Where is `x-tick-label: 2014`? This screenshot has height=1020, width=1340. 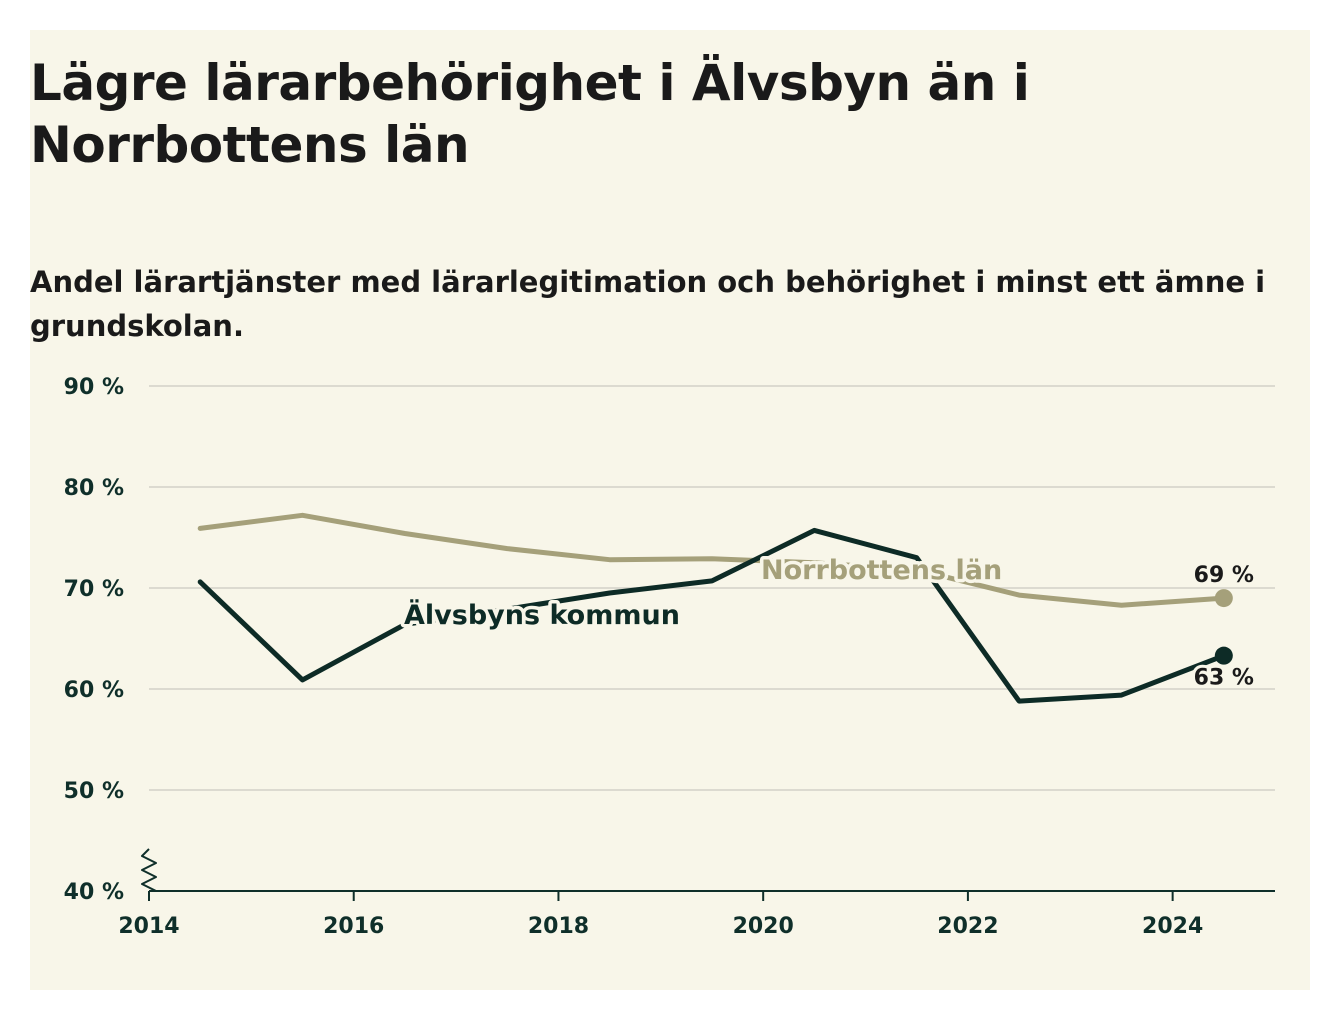
x-tick-label: 2014 is located at coordinates (148, 926).